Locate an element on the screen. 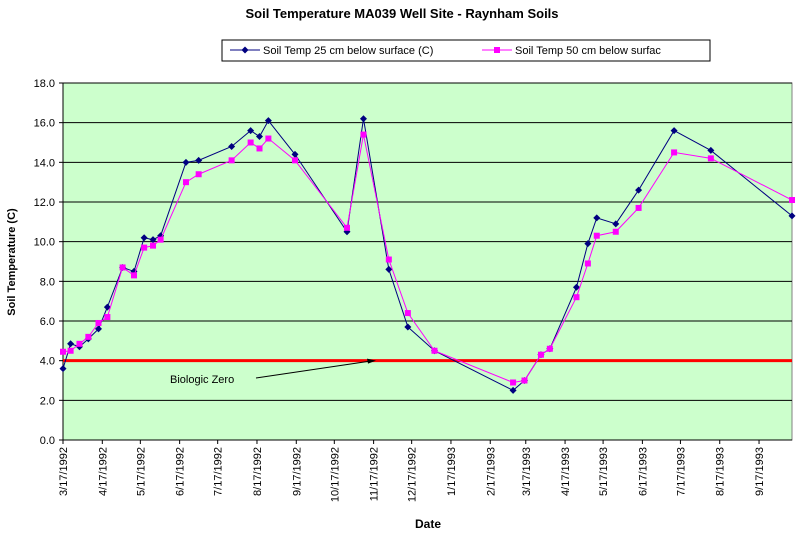 This screenshot has width=803, height=537. x-tick-label: 4/17/1992 is located at coordinates (103, 471).